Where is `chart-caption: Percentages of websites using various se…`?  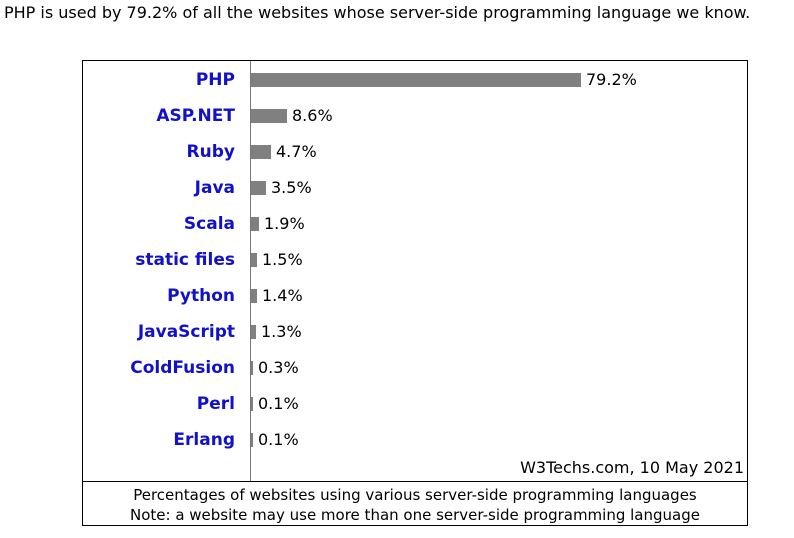
chart-caption: Percentages of websites using various se… is located at coordinates (415, 503).